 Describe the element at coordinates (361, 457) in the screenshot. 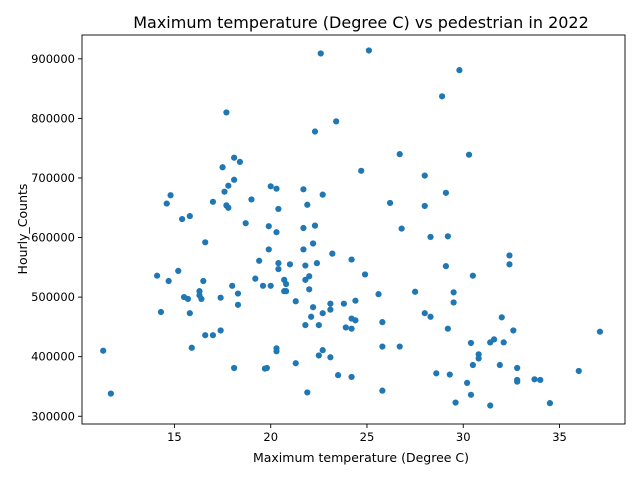

I see `x-axis-label: Maximum temperature (Degree C)` at that location.